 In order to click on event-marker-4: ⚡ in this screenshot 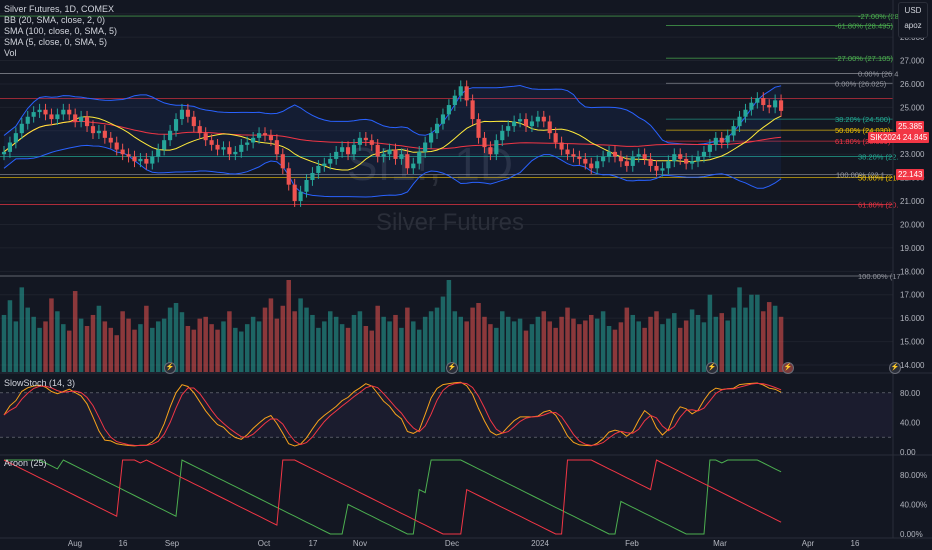, I will do `click(788, 368)`.